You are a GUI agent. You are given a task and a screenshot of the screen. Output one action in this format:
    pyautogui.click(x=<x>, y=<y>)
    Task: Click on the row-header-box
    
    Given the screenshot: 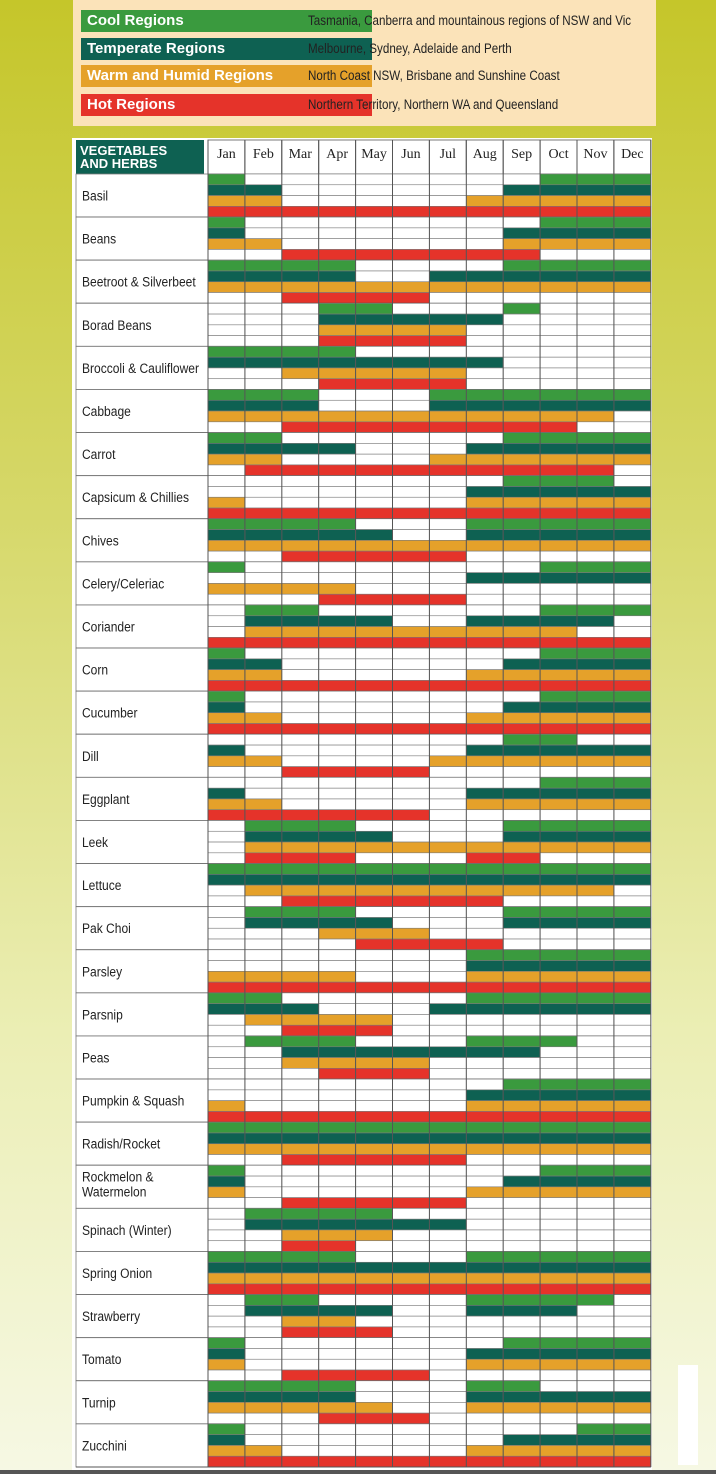 What is the action you would take?
    pyautogui.click(x=140, y=157)
    